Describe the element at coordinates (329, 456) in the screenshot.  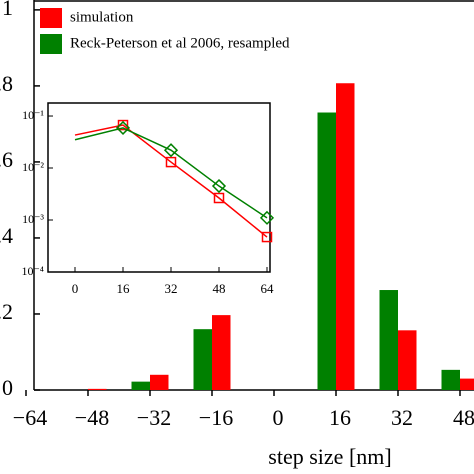
I see `x-axis-title: step size [nm]` at that location.